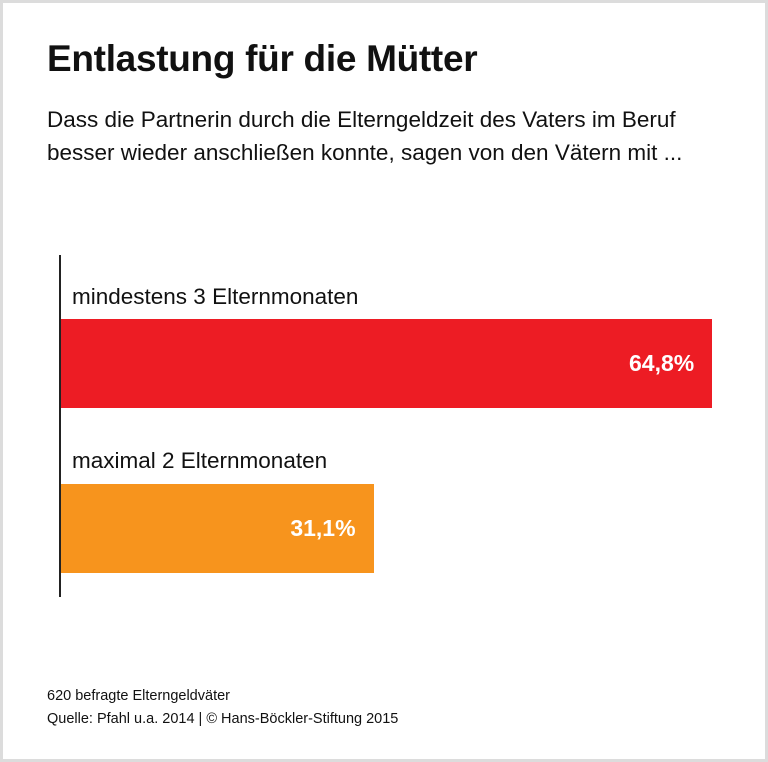  Describe the element at coordinates (217, 528) in the screenshot. I see `bar-2: 31,1%` at that location.